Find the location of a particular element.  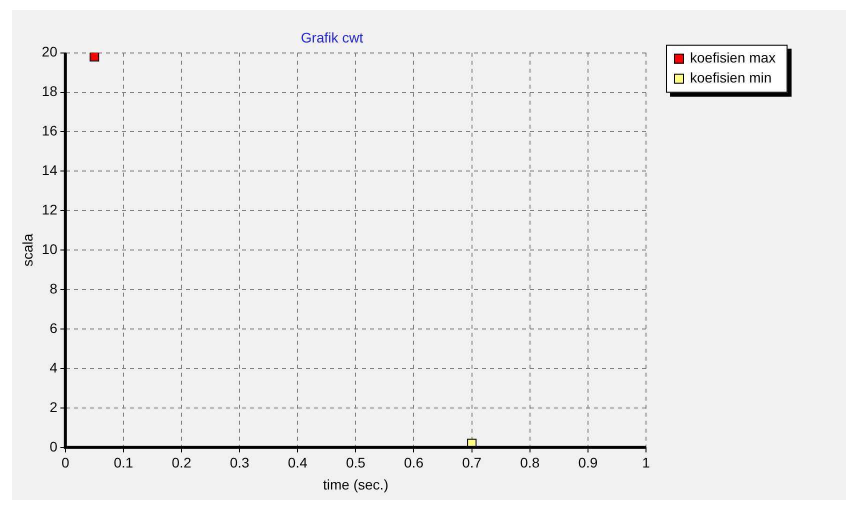

x-tick-label: 0.1 is located at coordinates (124, 462).